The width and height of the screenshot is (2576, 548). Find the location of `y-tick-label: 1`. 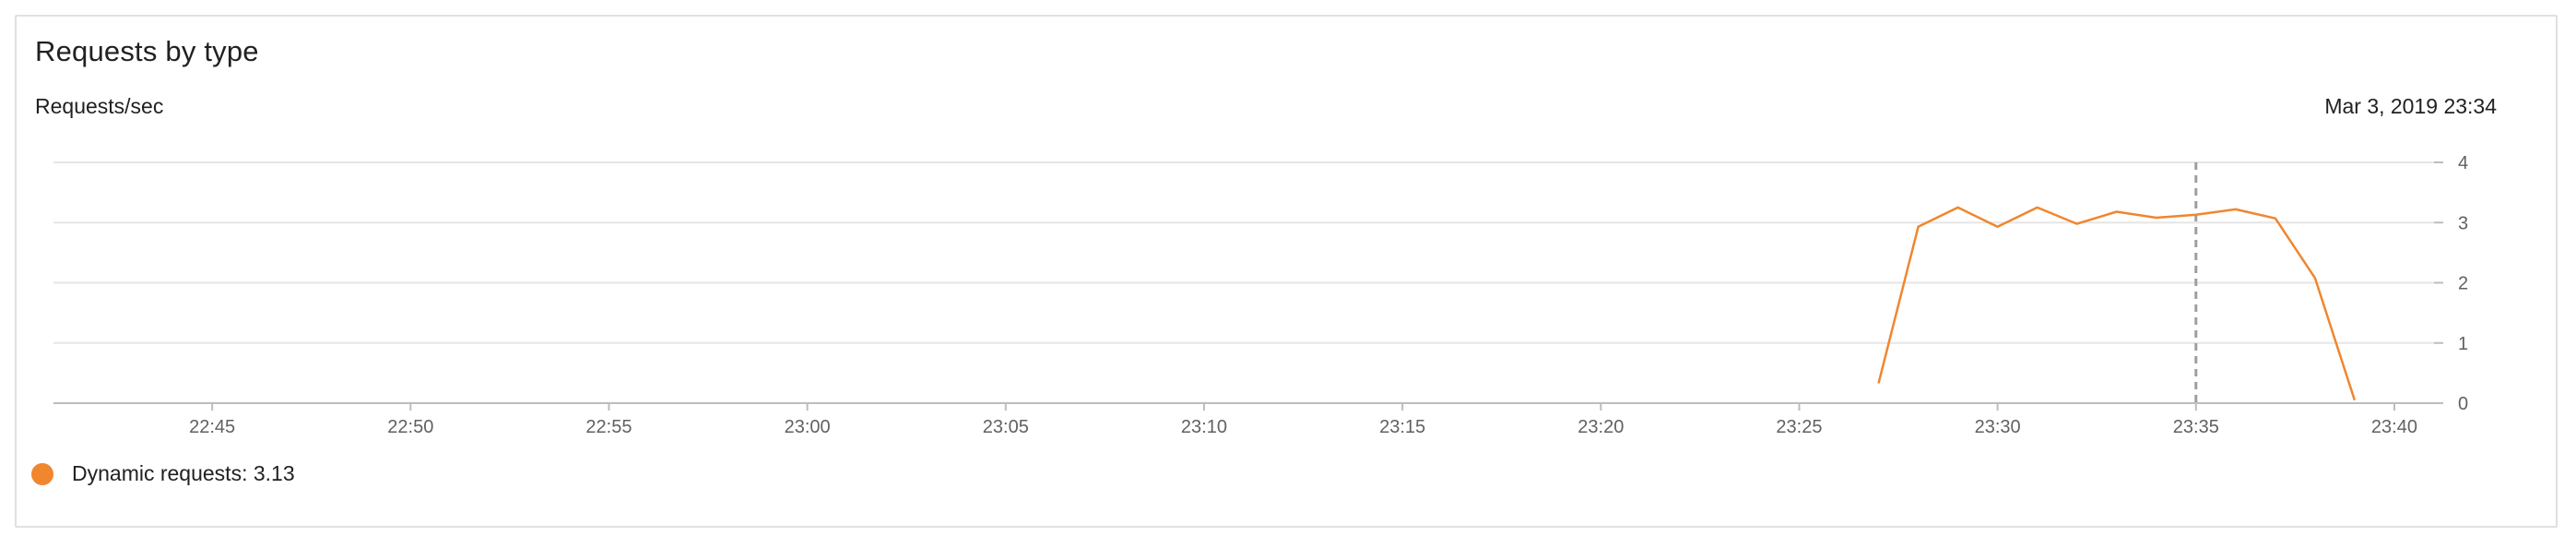

y-tick-label: 1 is located at coordinates (2463, 344).